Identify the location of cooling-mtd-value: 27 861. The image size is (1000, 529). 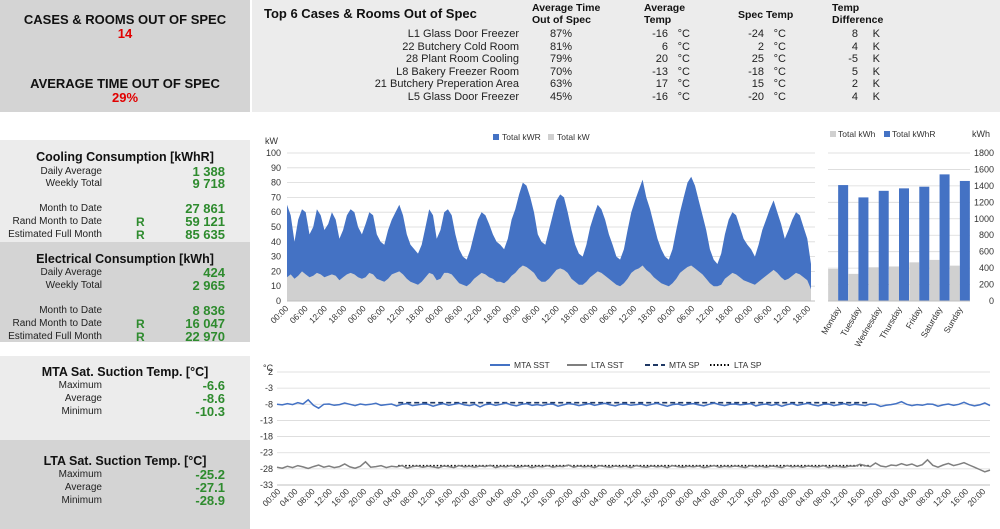
(205, 208).